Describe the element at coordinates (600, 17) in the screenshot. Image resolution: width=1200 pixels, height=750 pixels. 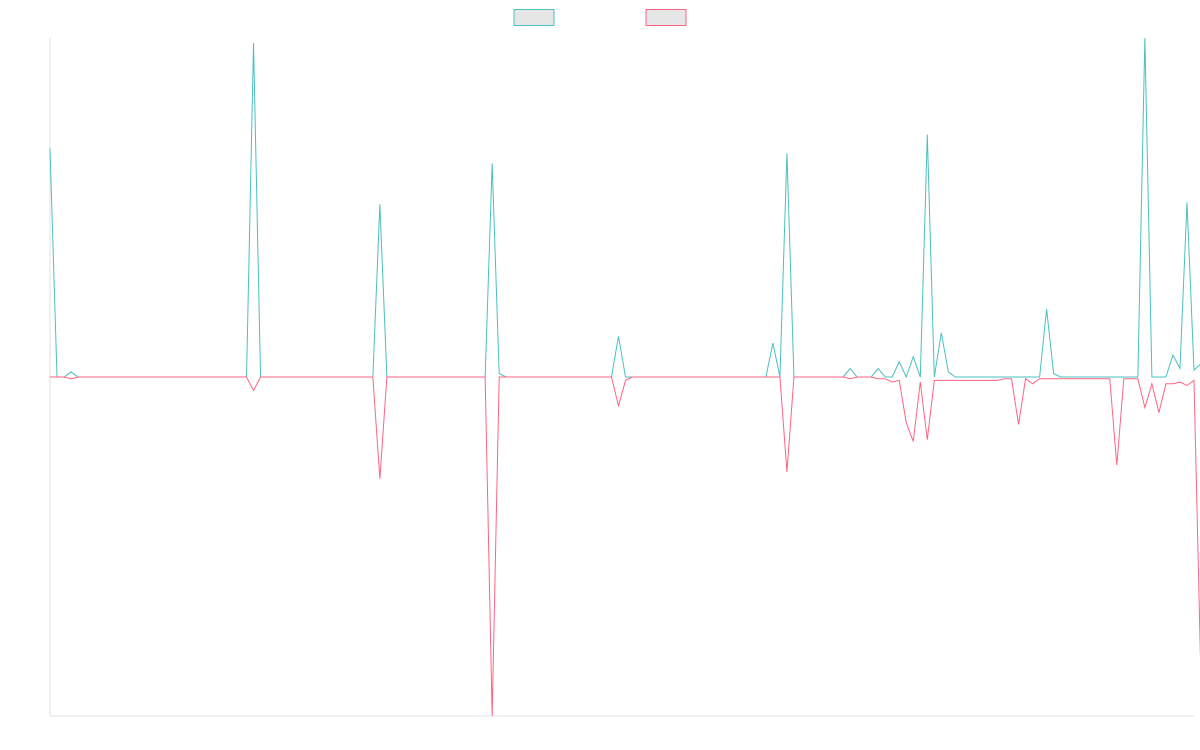
I see `legend` at that location.